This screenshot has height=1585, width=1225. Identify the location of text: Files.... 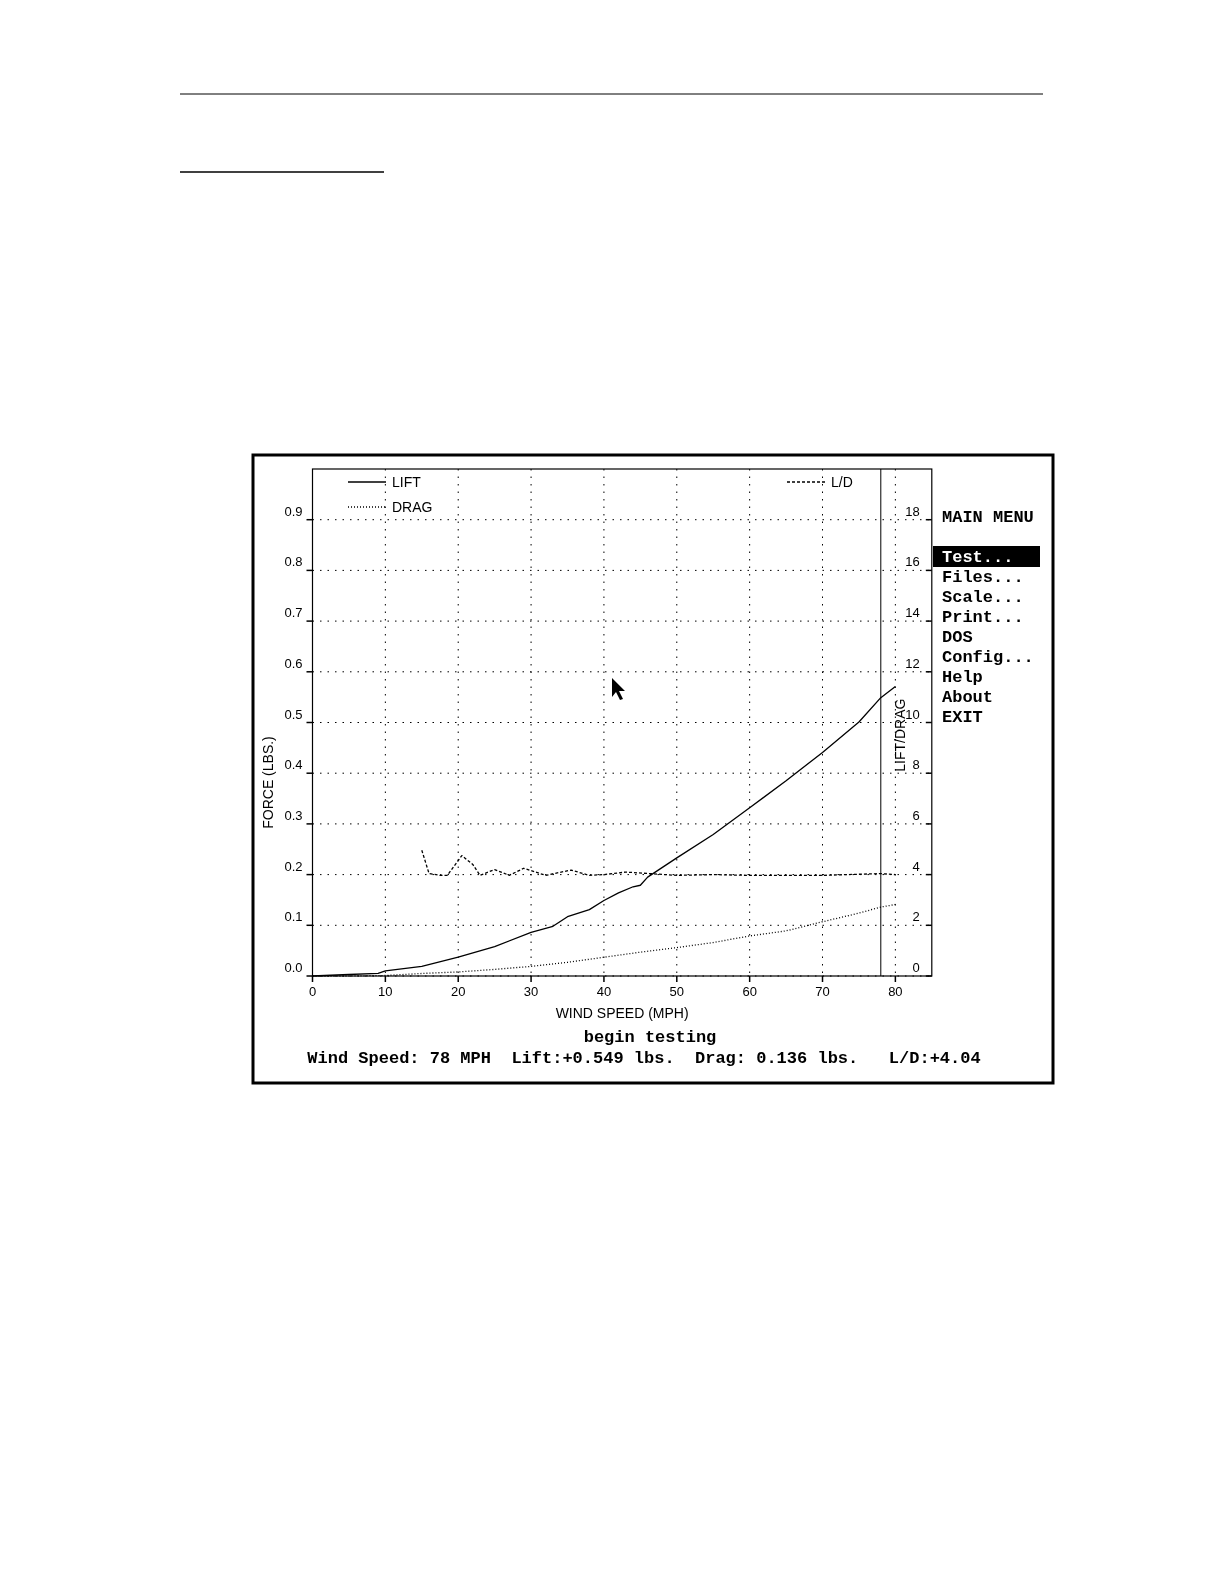
(983, 577).